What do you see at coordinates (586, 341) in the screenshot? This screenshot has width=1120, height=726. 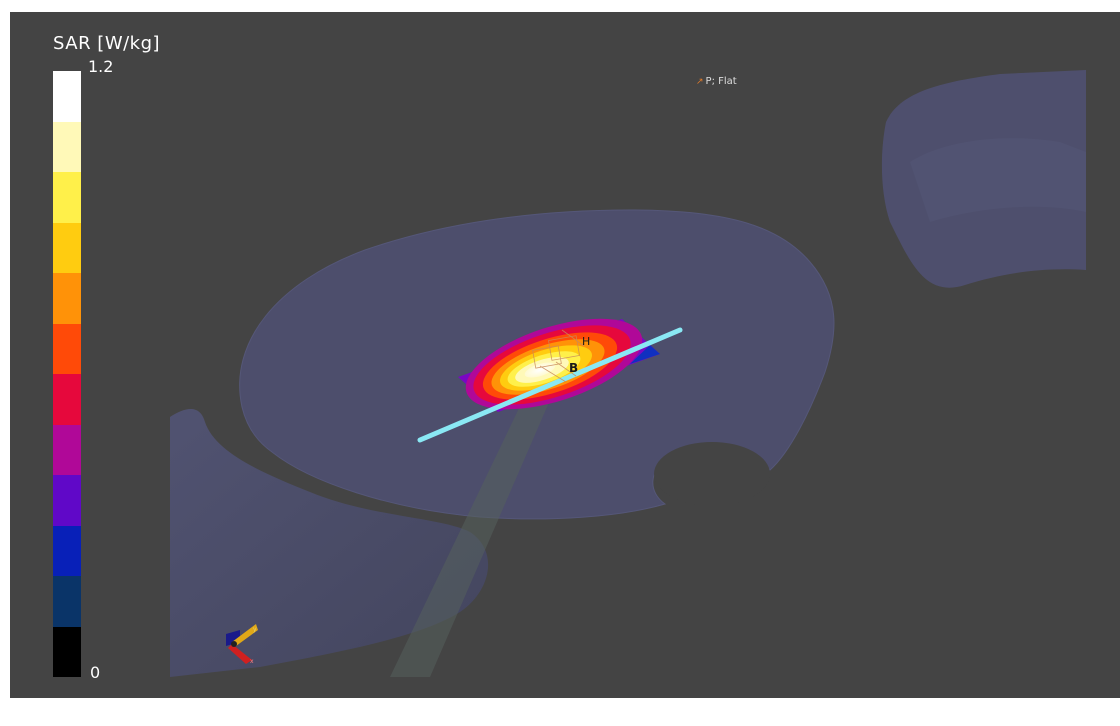 I see `source-label-h: H` at bounding box center [586, 341].